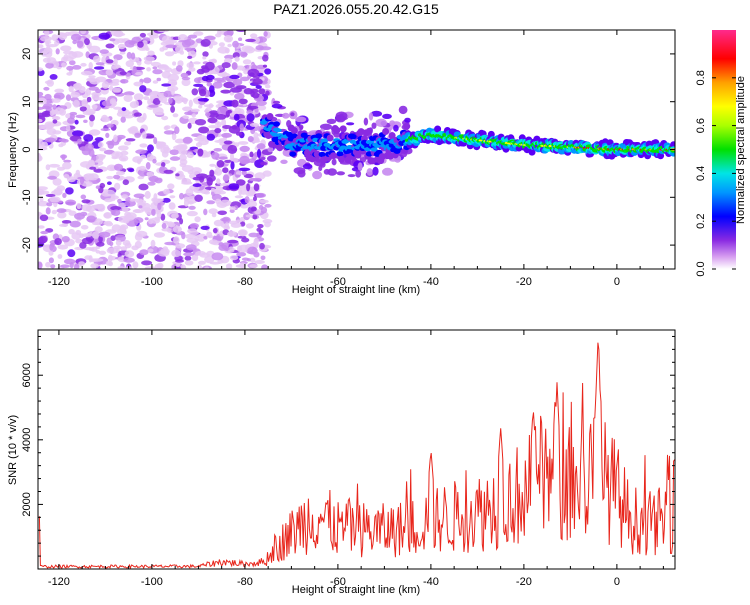  What do you see at coordinates (701, 268) in the screenshot?
I see `colorbar-tick-label: 0.0` at bounding box center [701, 268].